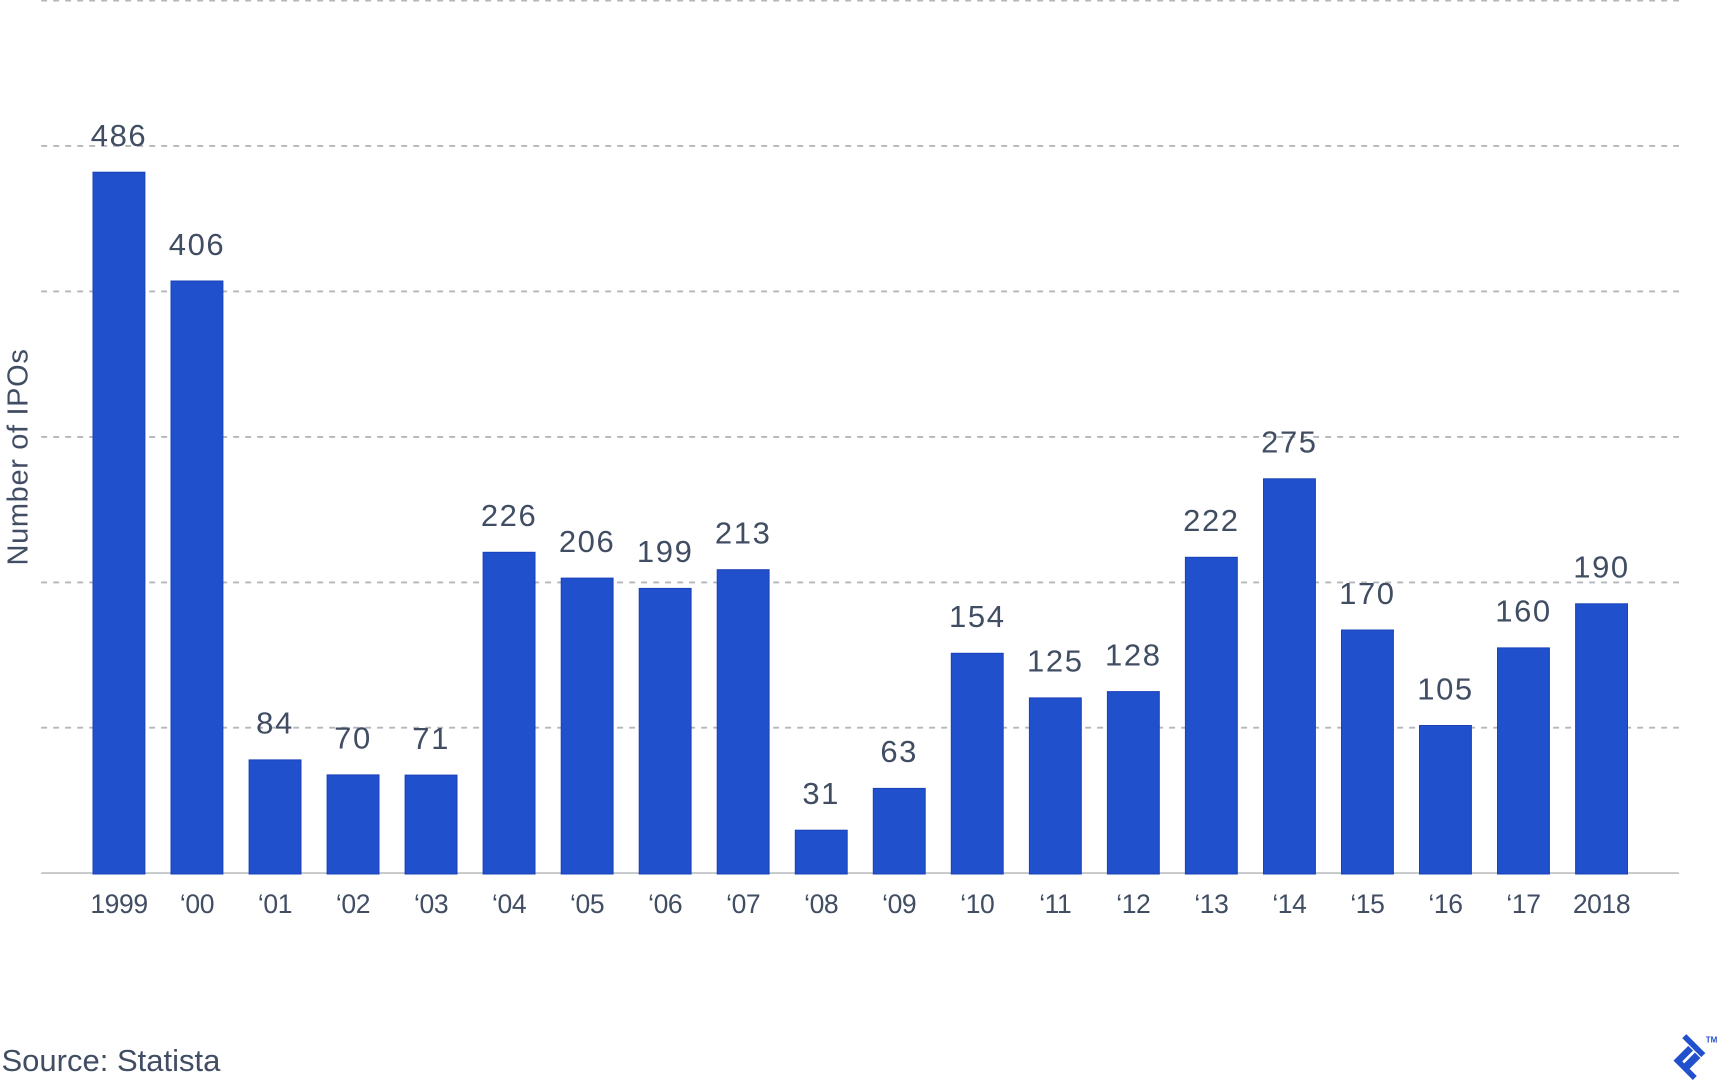  Describe the element at coordinates (1523, 611) in the screenshot. I see `svg-text: 160` at that location.